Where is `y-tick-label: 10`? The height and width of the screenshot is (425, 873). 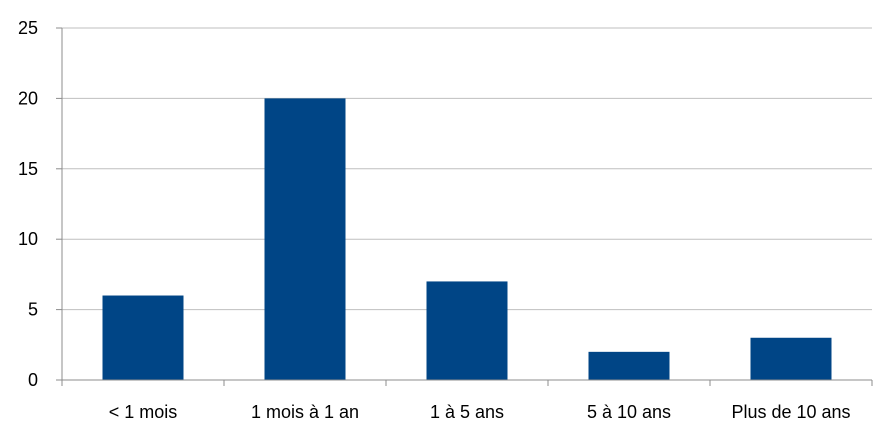 y-tick-label: 10 is located at coordinates (28, 239).